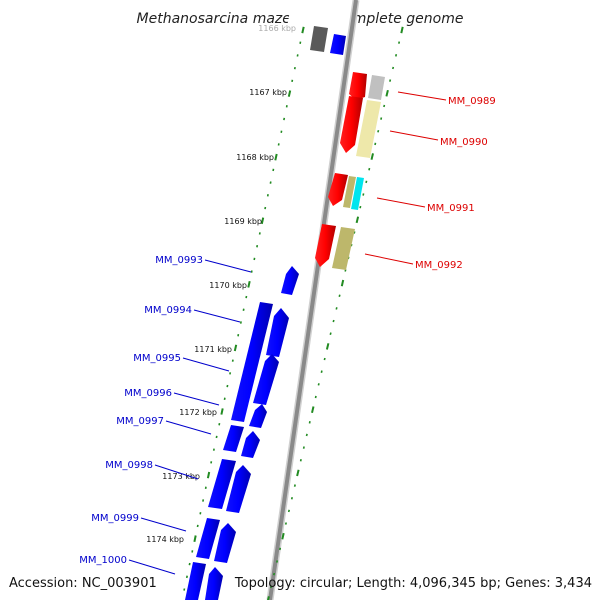  I want to click on label-MM_0994: MM_0994, so click(168, 310).